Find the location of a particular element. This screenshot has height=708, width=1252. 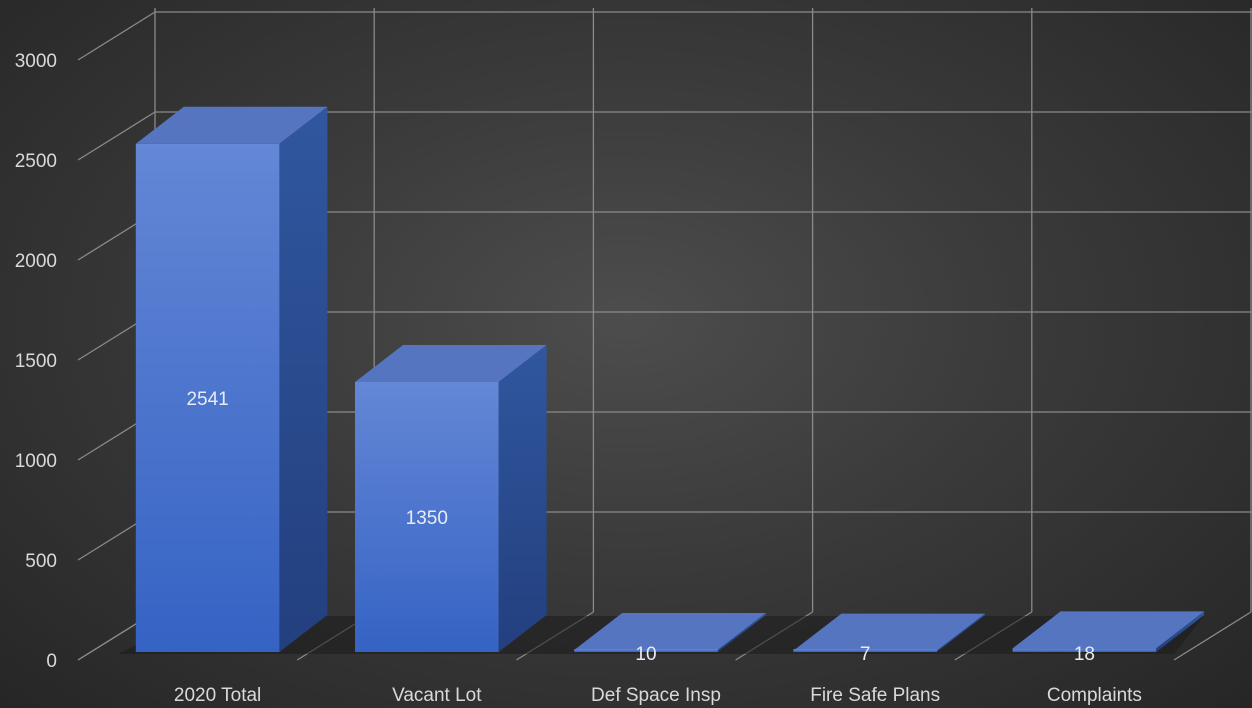

x-tick-label: Fire Safe Plans is located at coordinates (875, 695).